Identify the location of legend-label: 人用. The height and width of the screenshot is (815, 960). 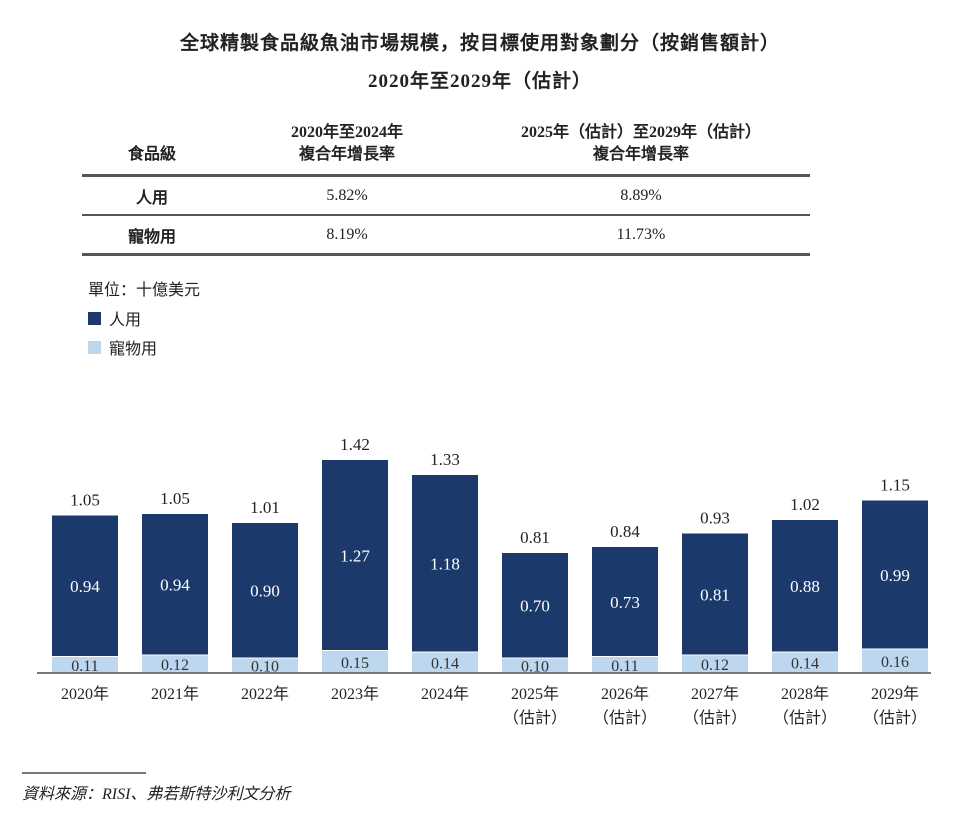
(125, 320).